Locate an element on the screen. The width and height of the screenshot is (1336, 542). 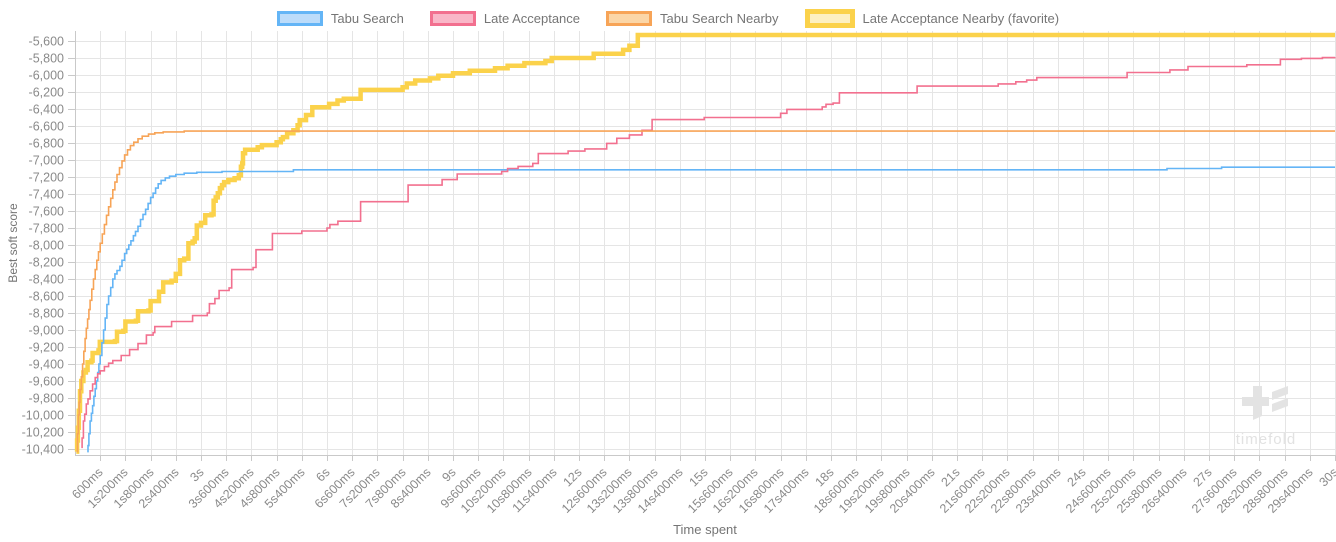
y-tick-label: -7,800 is located at coordinates (46, 229).